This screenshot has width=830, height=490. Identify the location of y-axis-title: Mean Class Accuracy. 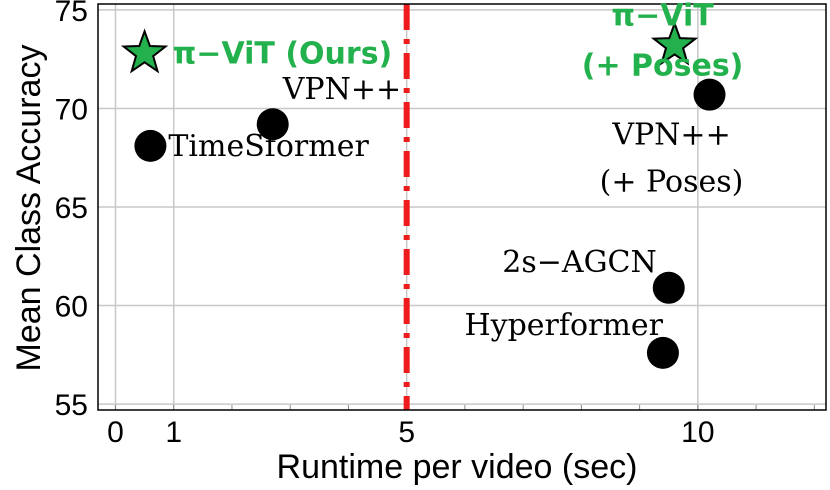
(29, 208).